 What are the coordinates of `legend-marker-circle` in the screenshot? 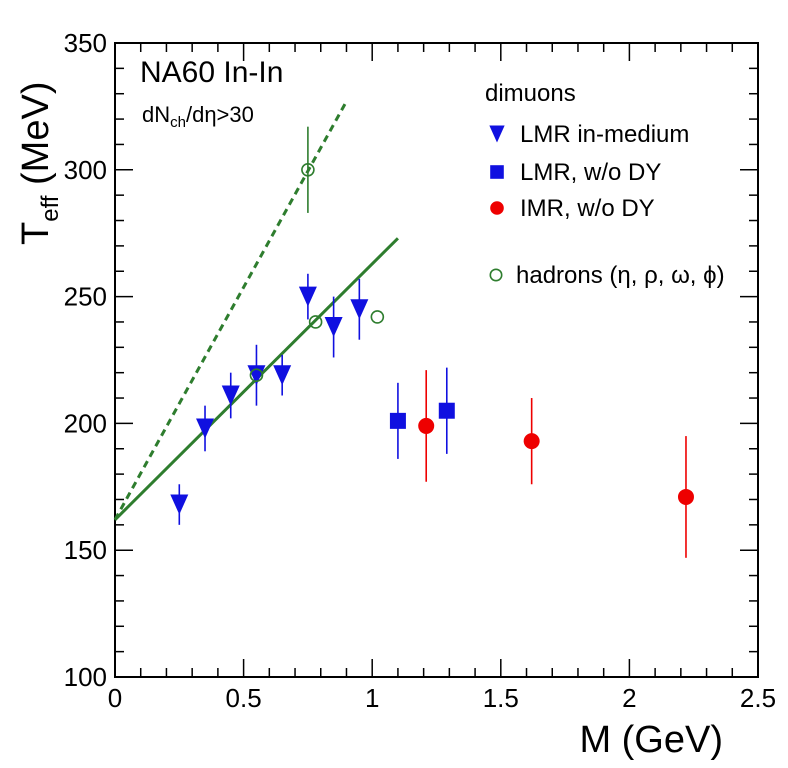 It's located at (497, 208).